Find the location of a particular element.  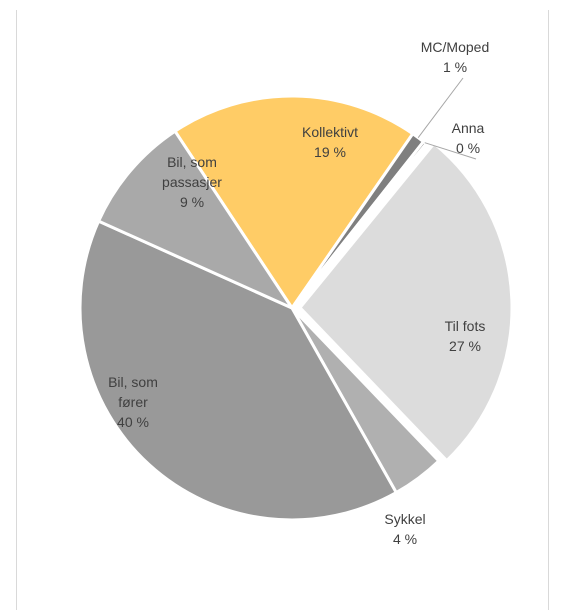

data-label-value: 40 % is located at coordinates (133, 422).